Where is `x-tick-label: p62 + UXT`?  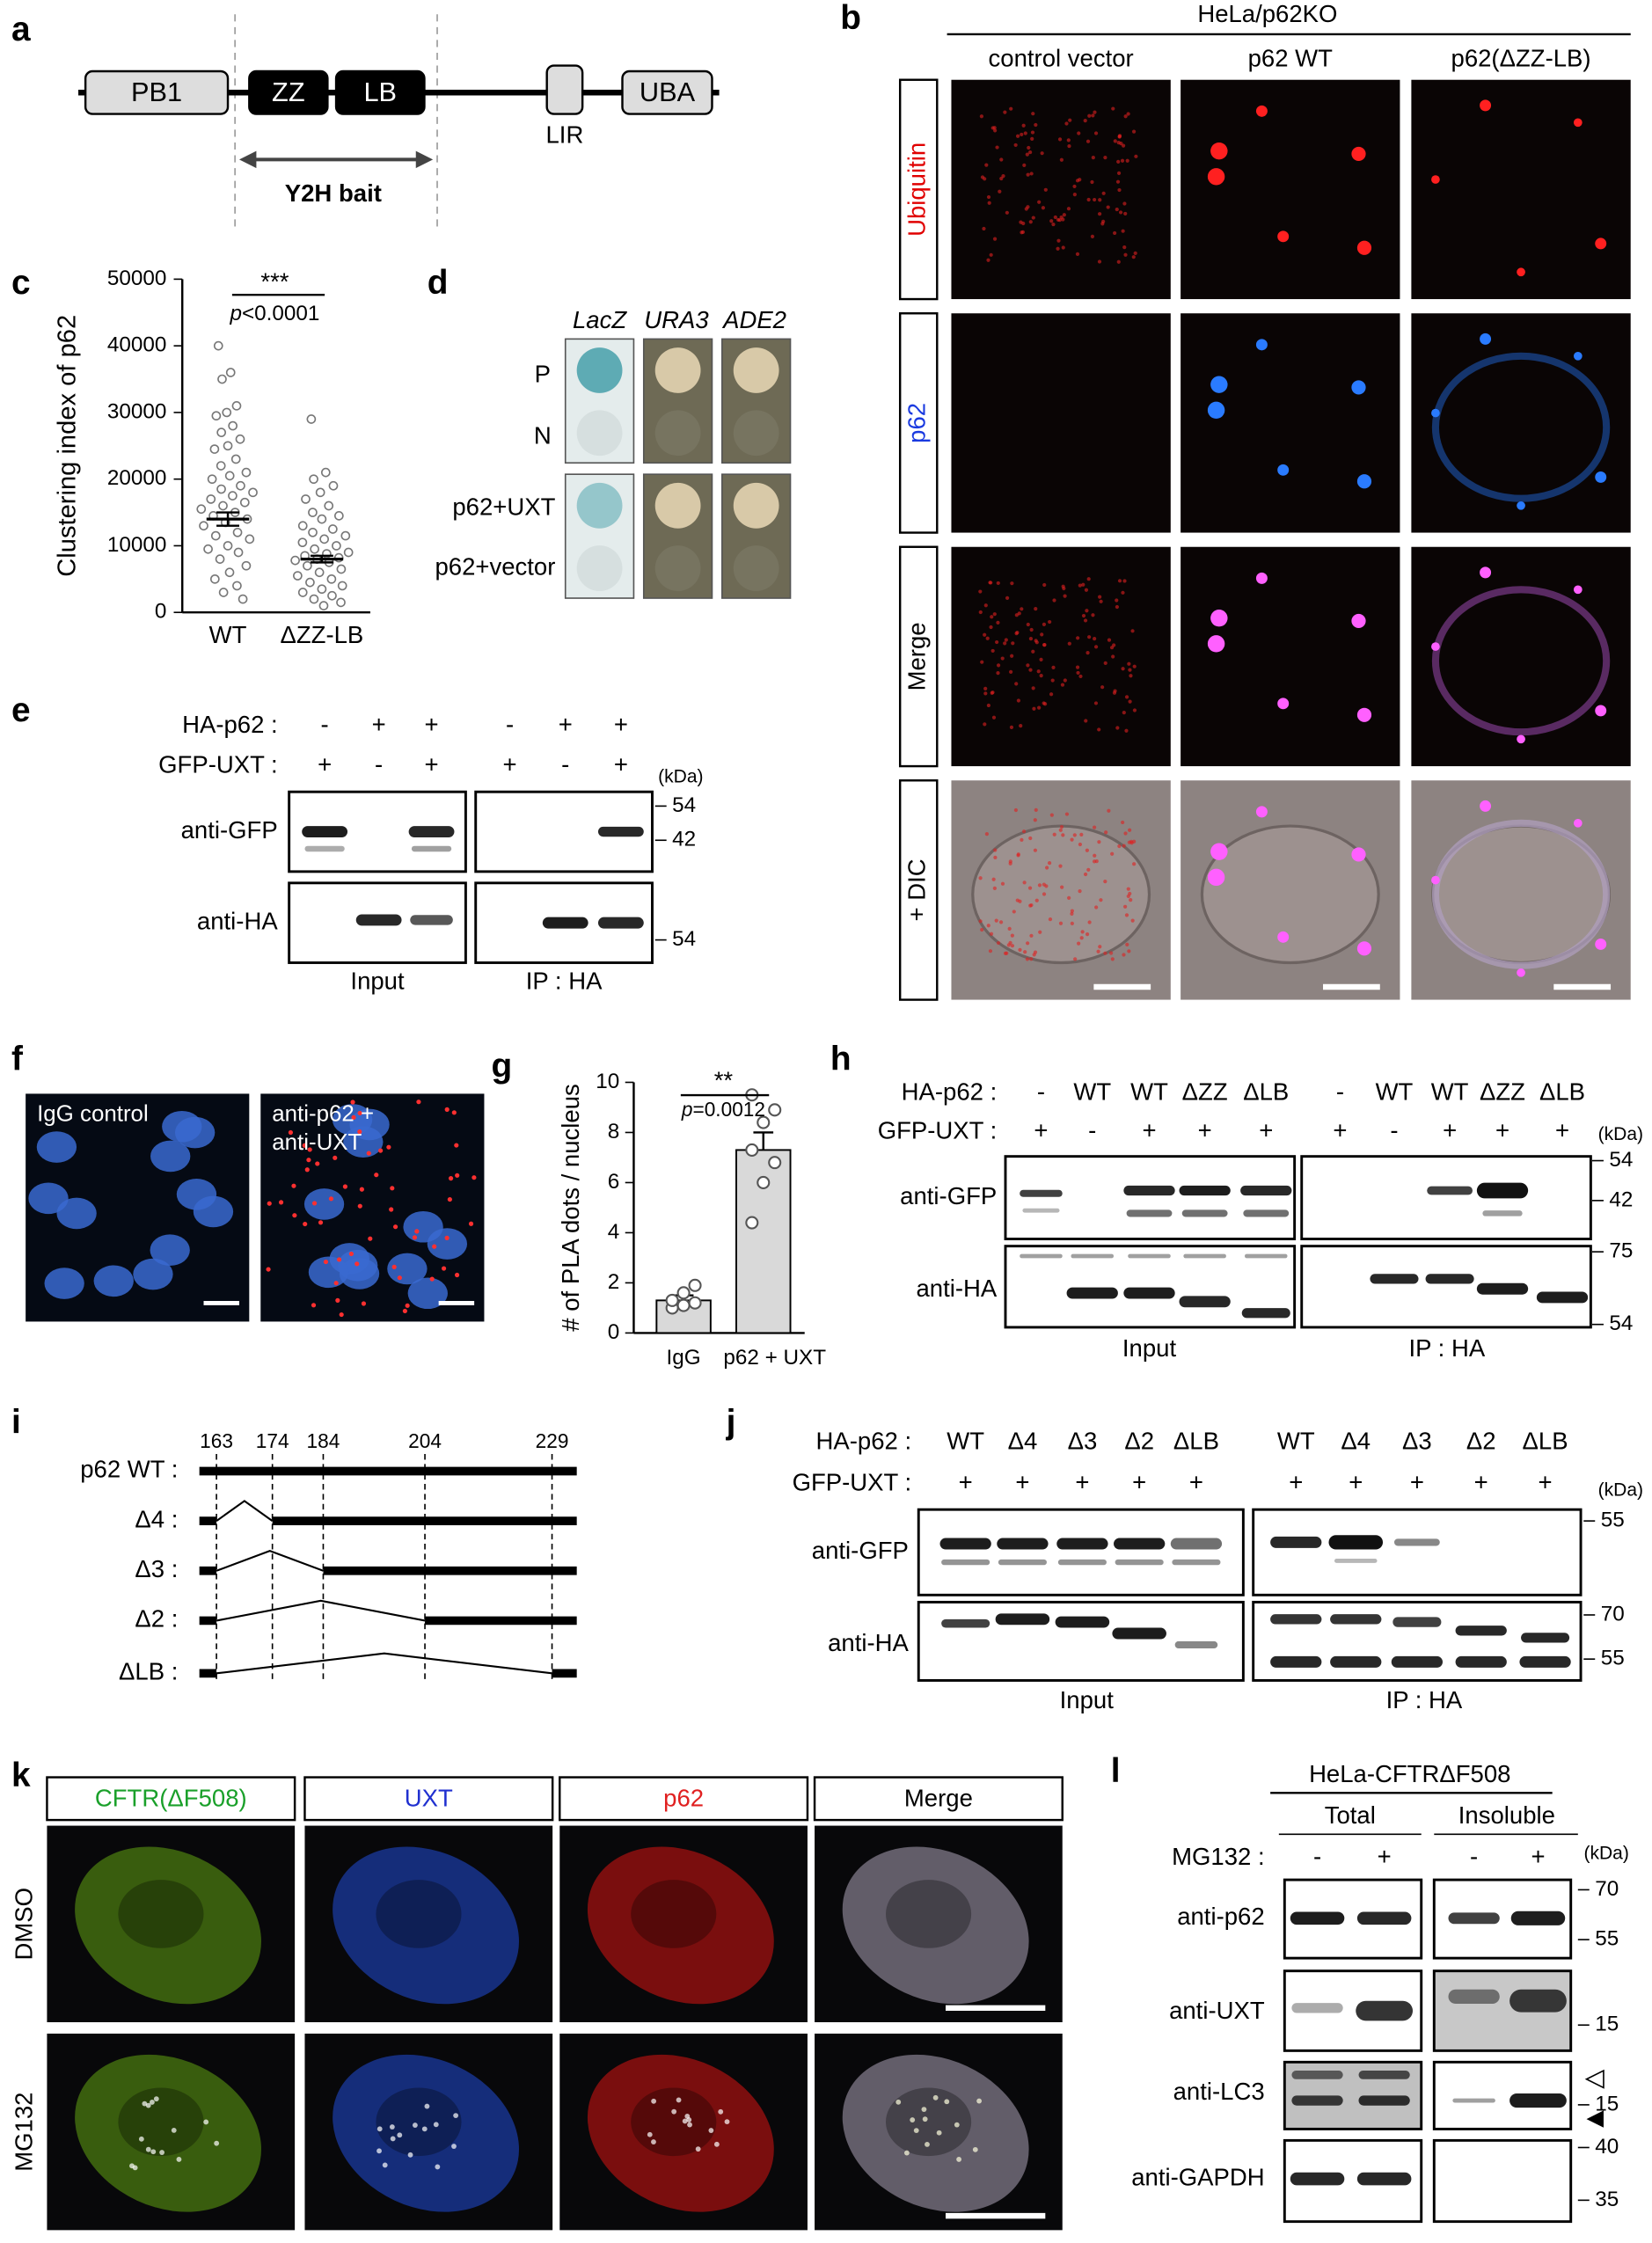 x-tick-label: p62 + UXT is located at coordinates (774, 1358).